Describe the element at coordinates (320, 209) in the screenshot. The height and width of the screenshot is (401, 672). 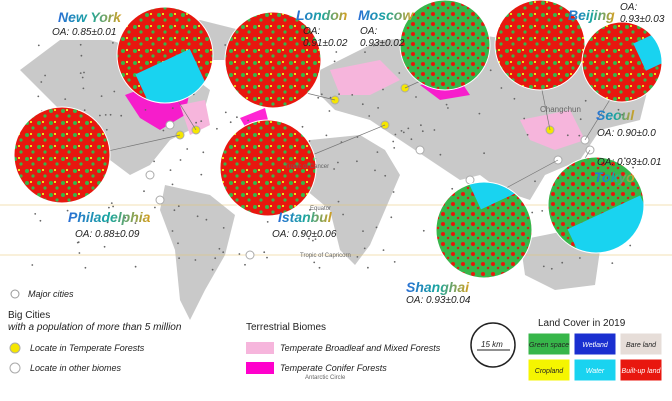
I see `map-label: Equator` at that location.